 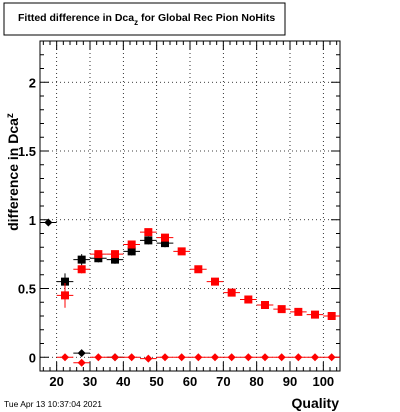 What do you see at coordinates (156, 381) in the screenshot?
I see `x-tick-label: 50` at bounding box center [156, 381].